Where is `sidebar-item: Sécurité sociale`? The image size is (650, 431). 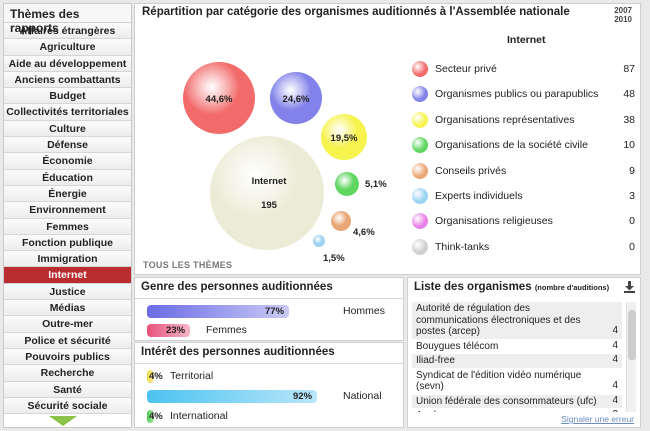
sidebar-item: Sécurité sociale is located at coordinates (67, 406).